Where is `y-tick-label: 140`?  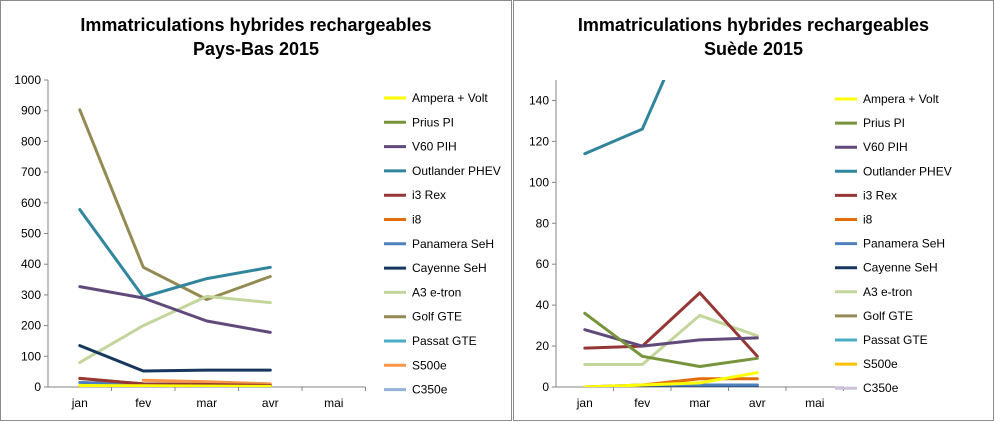 y-tick-label: 140 is located at coordinates (539, 100).